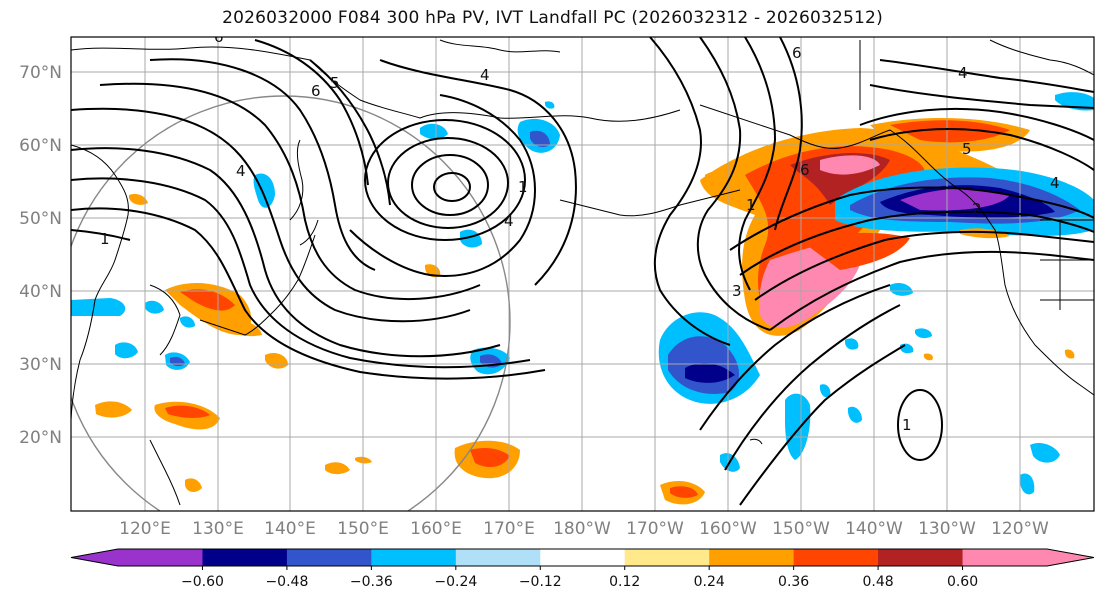  Describe the element at coordinates (455, 582) in the screenshot. I see `colorbar-tick-label: −0.24` at that location.